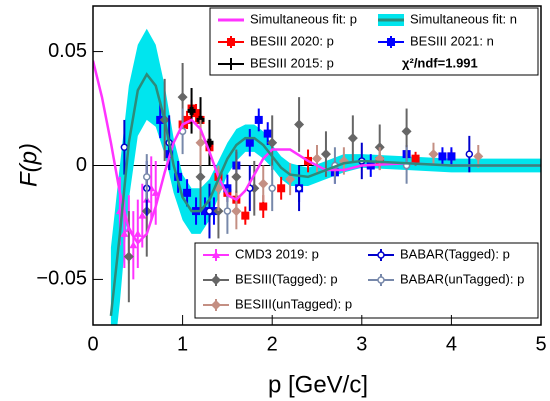  I want to click on legend-label: Simultaneous fit: n, so click(463, 18).